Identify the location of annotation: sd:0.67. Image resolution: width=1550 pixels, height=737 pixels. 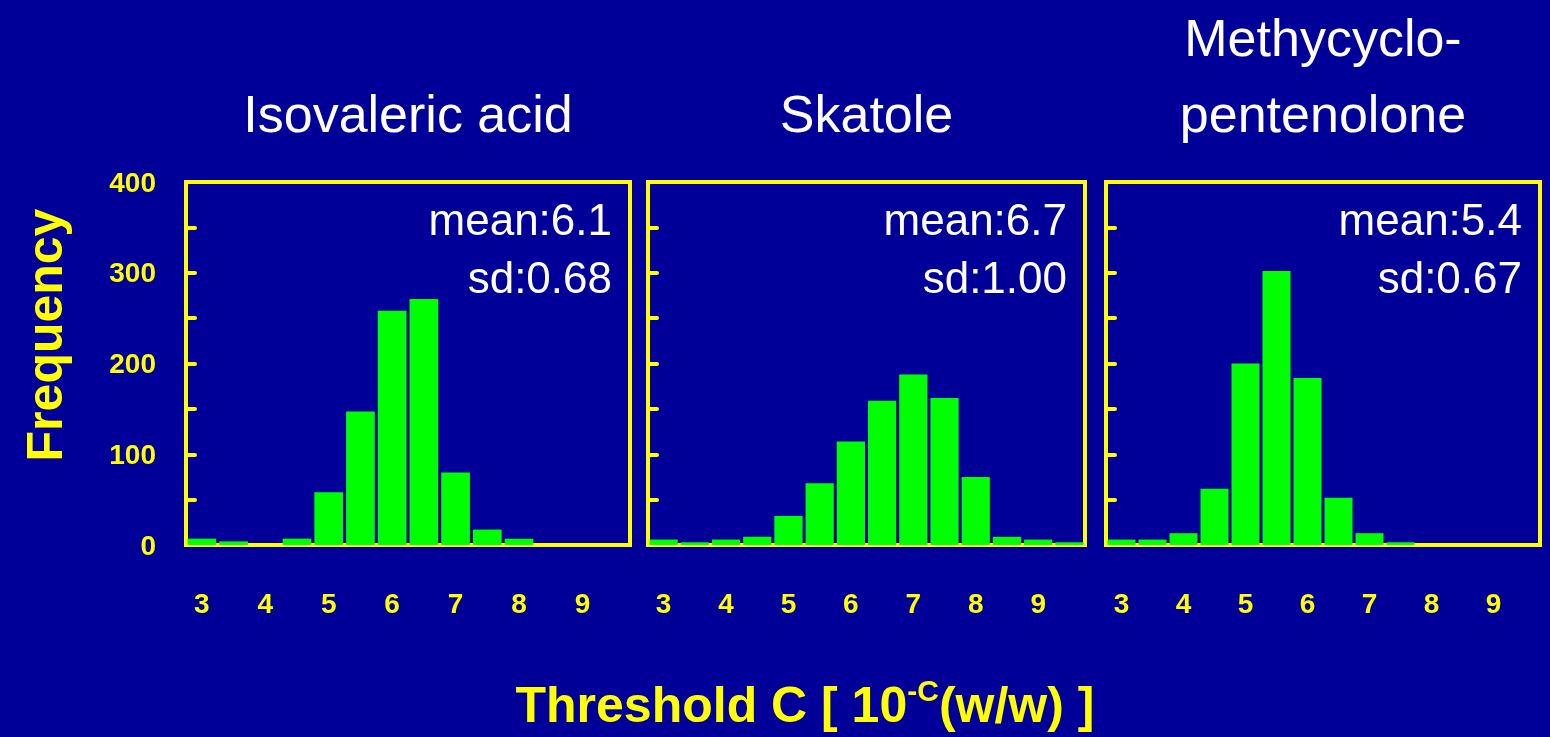
(1449, 277).